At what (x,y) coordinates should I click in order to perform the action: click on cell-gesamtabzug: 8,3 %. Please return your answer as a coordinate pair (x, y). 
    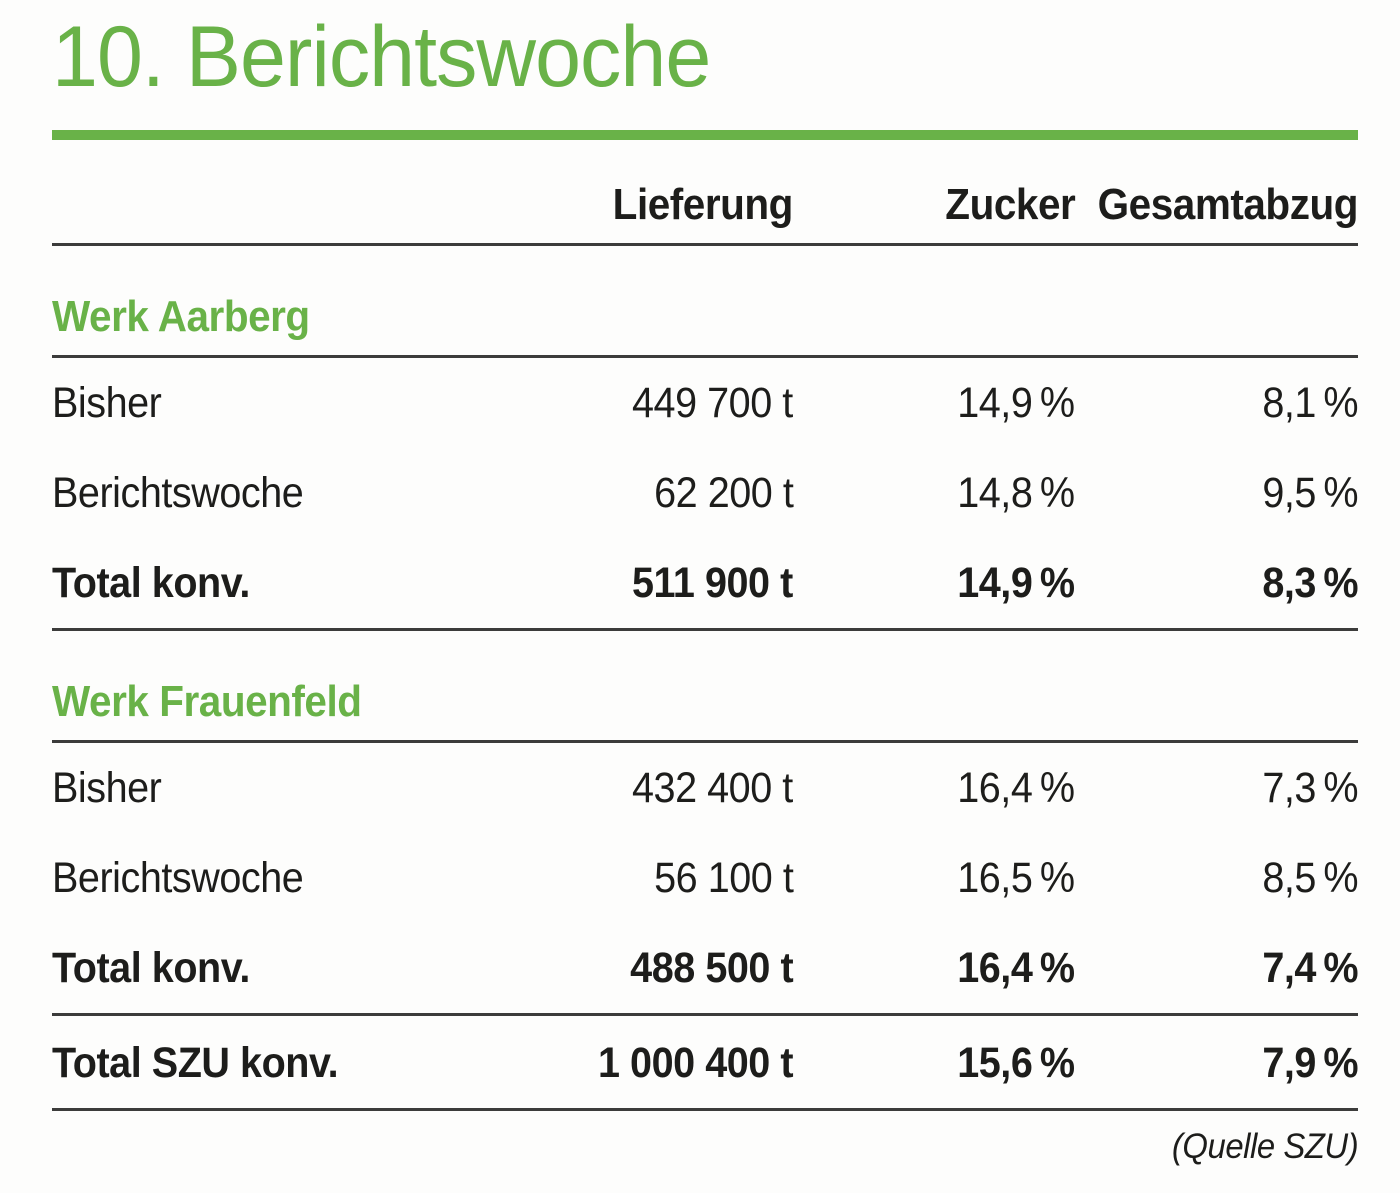
    Looking at the image, I should click on (1310, 583).